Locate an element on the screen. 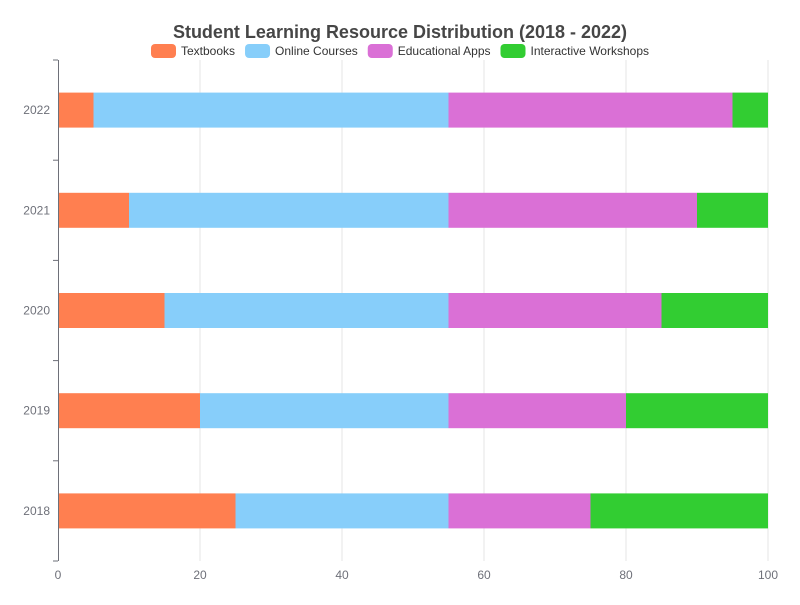 The height and width of the screenshot is (605, 800). bar-textbooks-2020 is located at coordinates (111, 310).